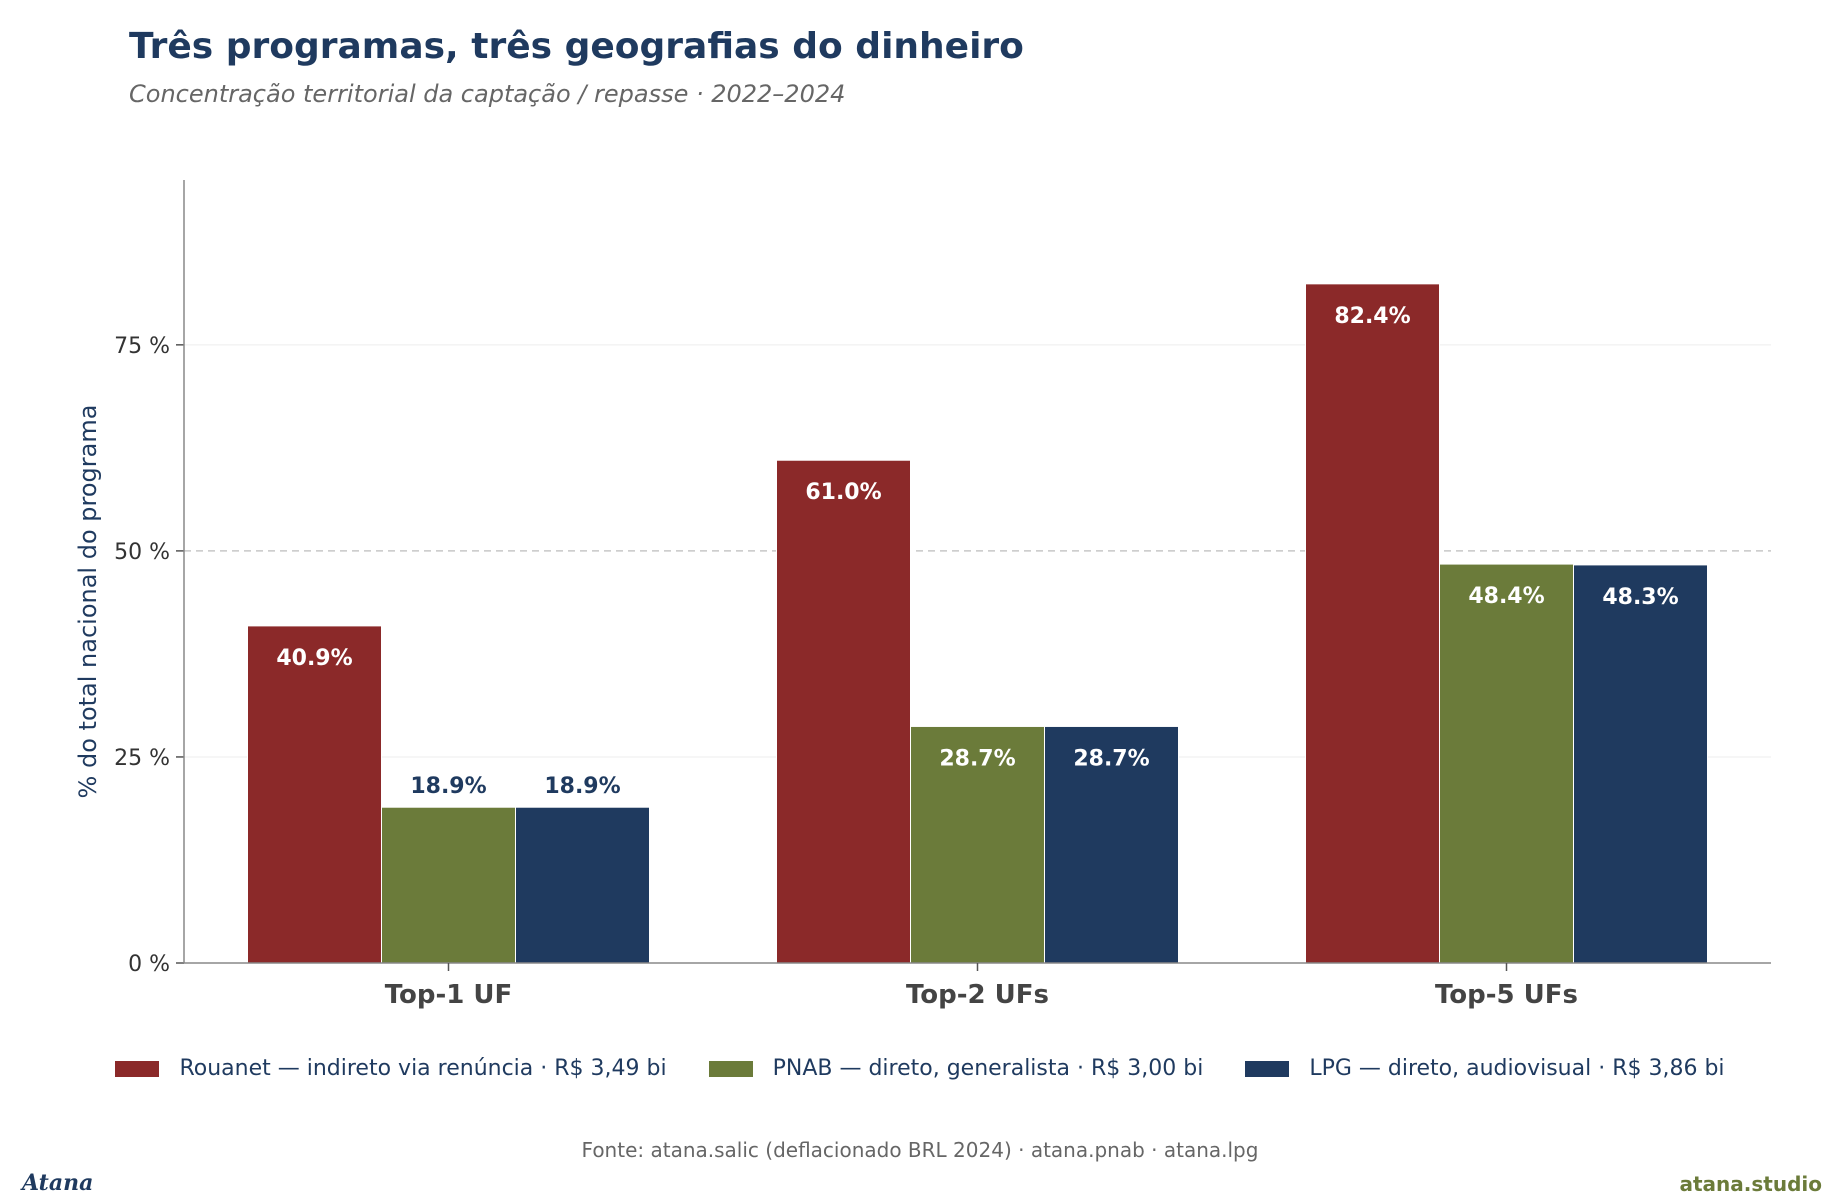 This screenshot has width=1840, height=1200. What do you see at coordinates (58, 1183) in the screenshot?
I see `brand-logo-text: Atana` at bounding box center [58, 1183].